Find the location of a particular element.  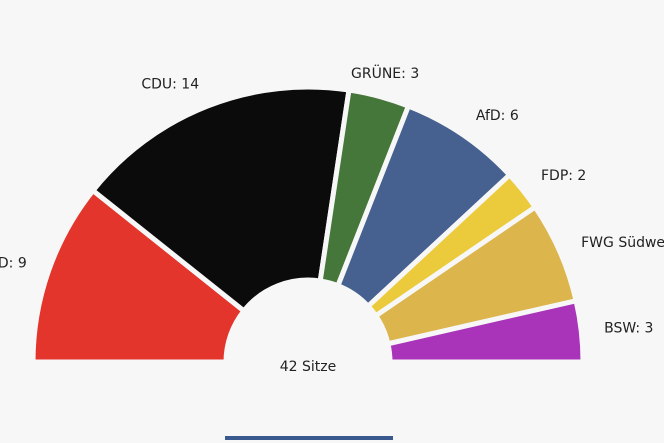

segment-label: FWG Südwes is located at coordinates (622, 243).